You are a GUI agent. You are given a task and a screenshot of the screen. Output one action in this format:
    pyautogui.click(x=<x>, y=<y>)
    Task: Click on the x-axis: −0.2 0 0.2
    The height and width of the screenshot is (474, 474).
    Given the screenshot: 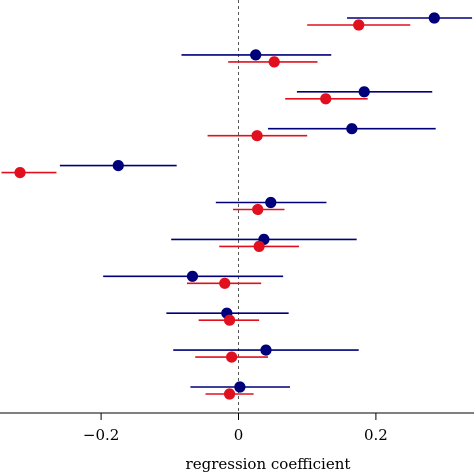 What is the action you would take?
    pyautogui.click(x=237, y=428)
    